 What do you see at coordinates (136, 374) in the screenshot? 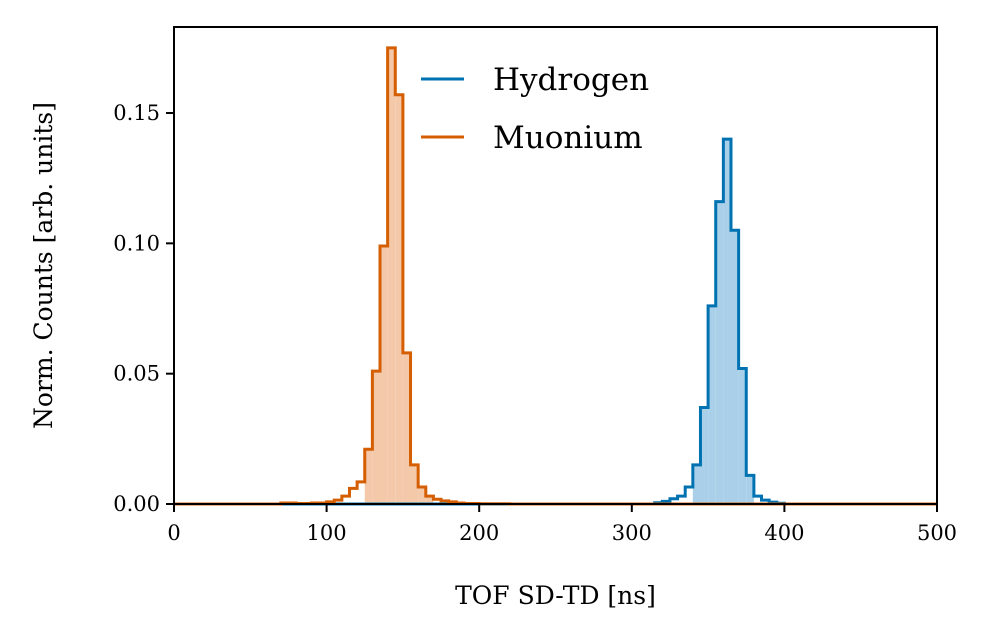
I see `y-tick-label: 0.05` at bounding box center [136, 374].